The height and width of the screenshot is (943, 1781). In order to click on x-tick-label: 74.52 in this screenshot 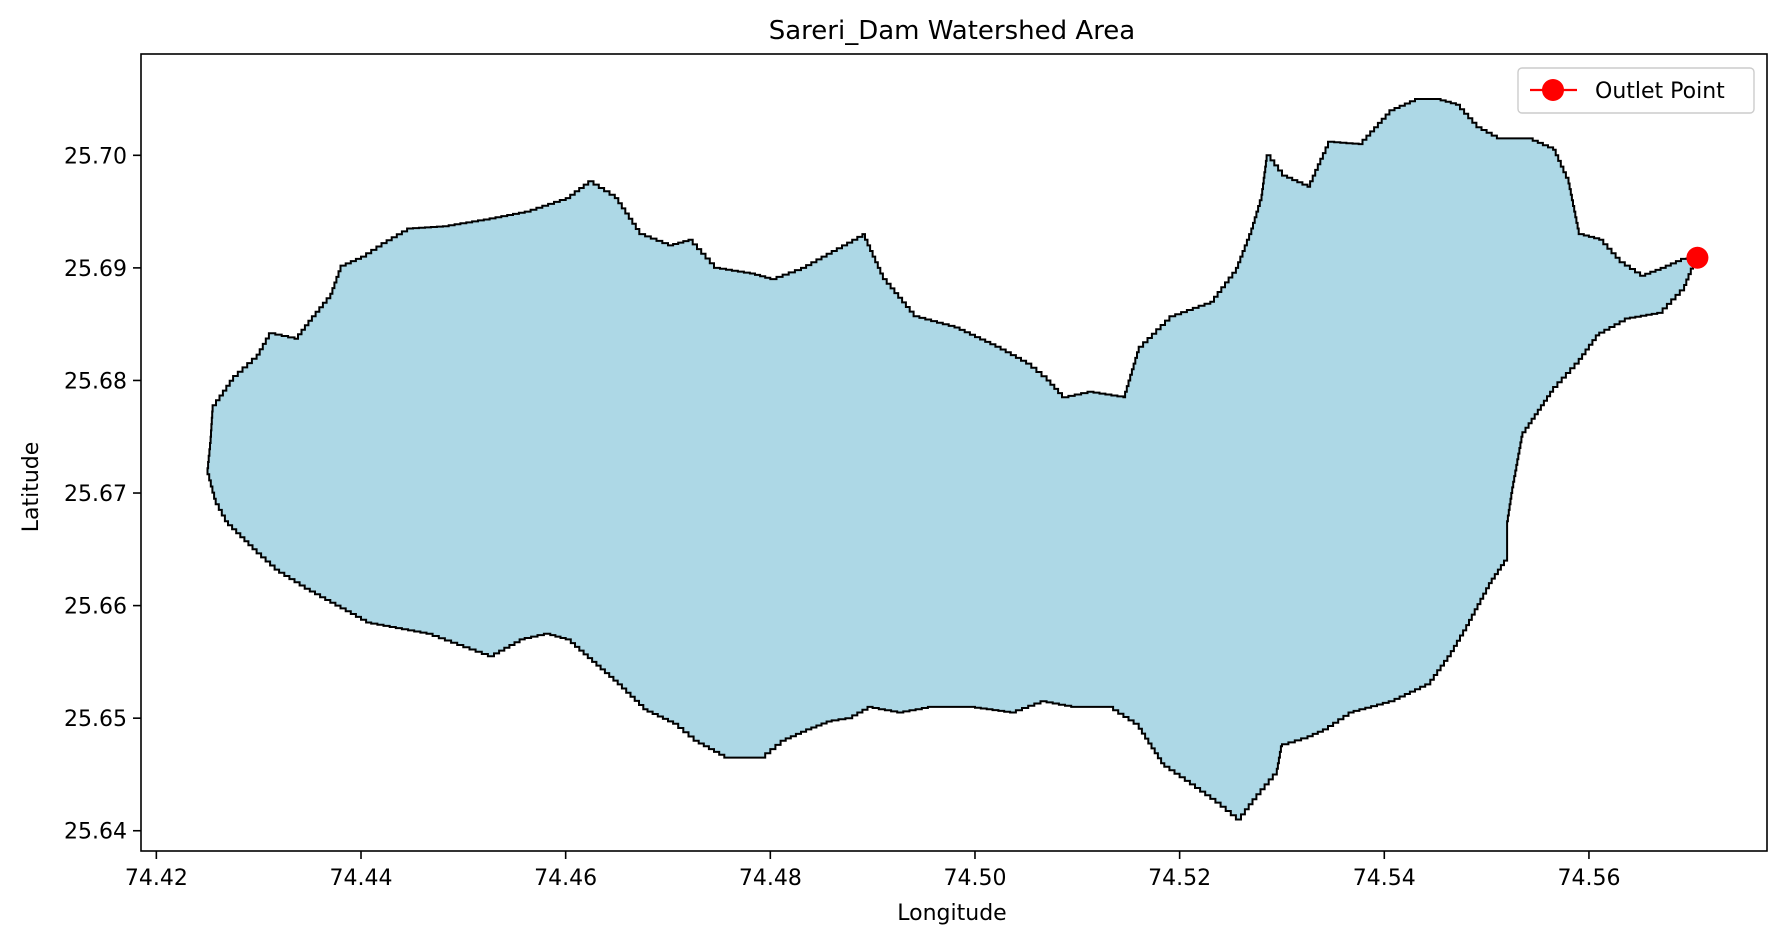, I will do `click(1179, 878)`.